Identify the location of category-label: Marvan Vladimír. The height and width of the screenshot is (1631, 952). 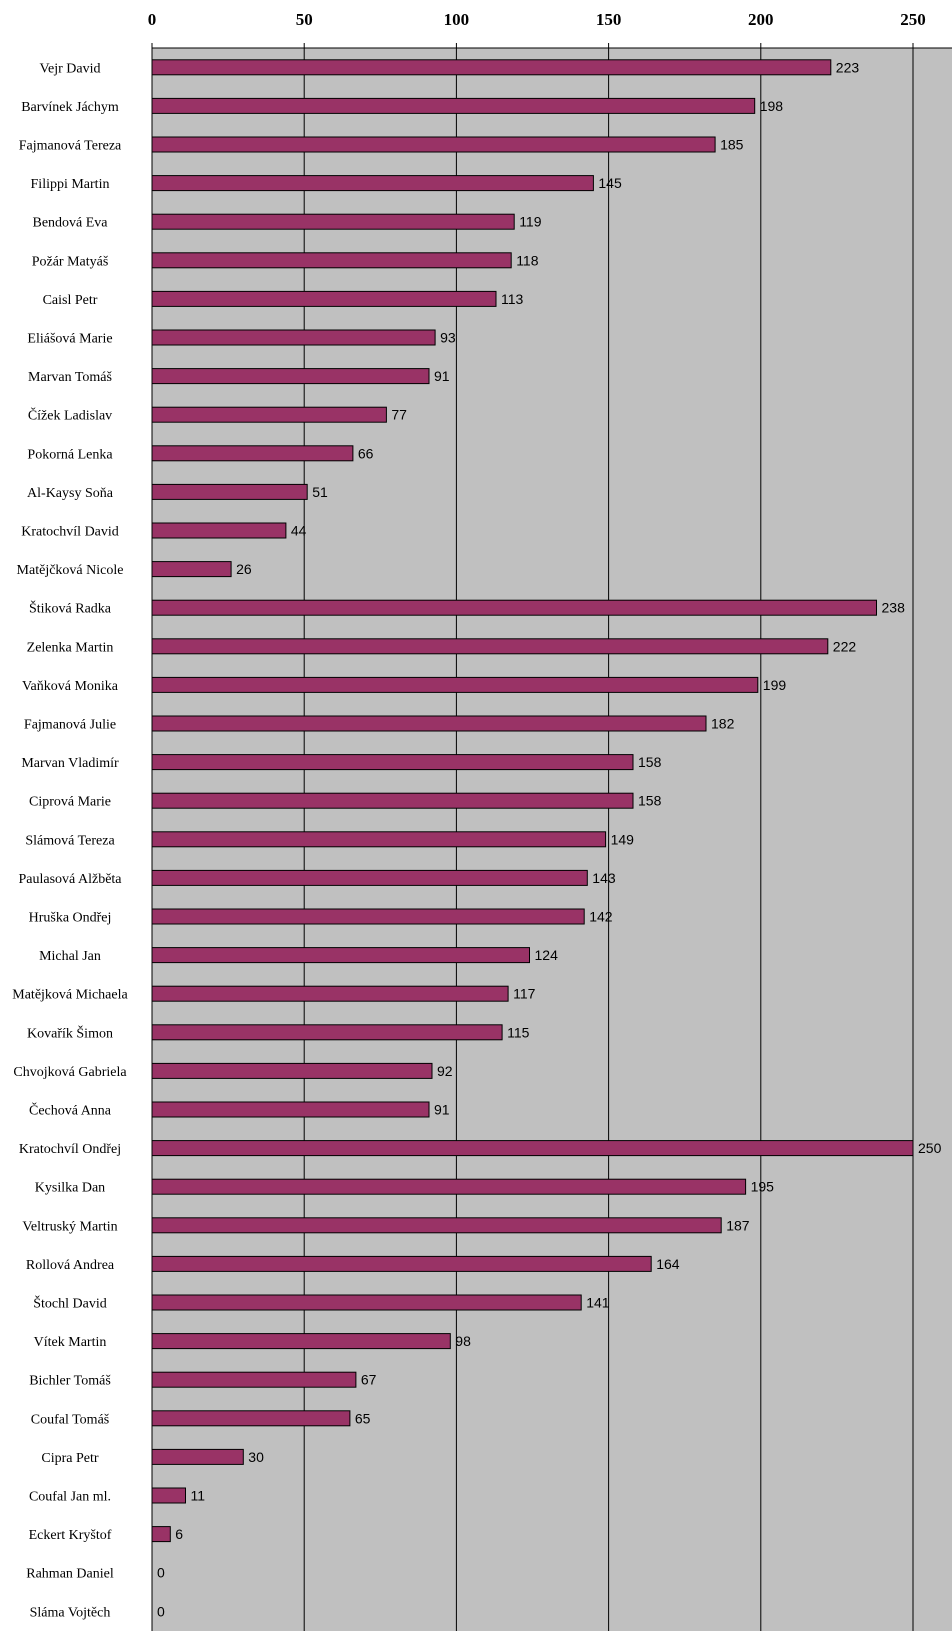
(70, 763).